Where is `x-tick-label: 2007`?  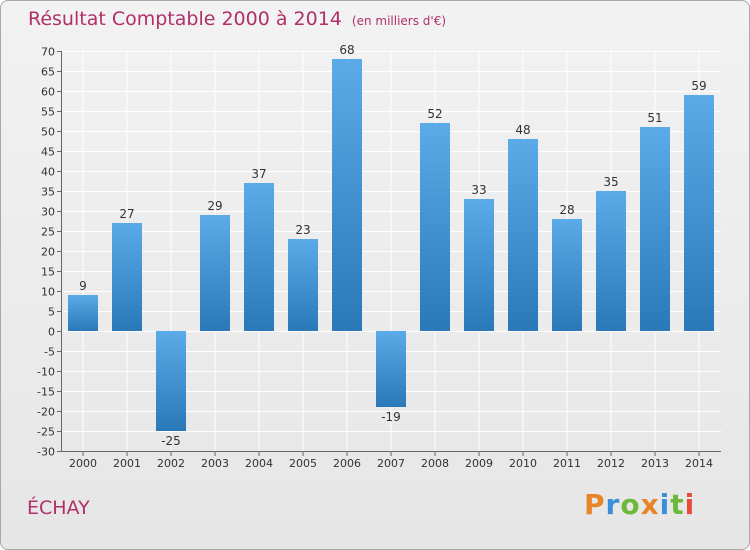
x-tick-label: 2007 is located at coordinates (391, 463).